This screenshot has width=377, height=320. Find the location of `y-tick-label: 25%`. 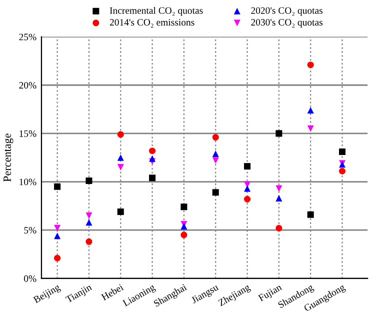

y-tick-label: 25% is located at coordinates (27, 37).